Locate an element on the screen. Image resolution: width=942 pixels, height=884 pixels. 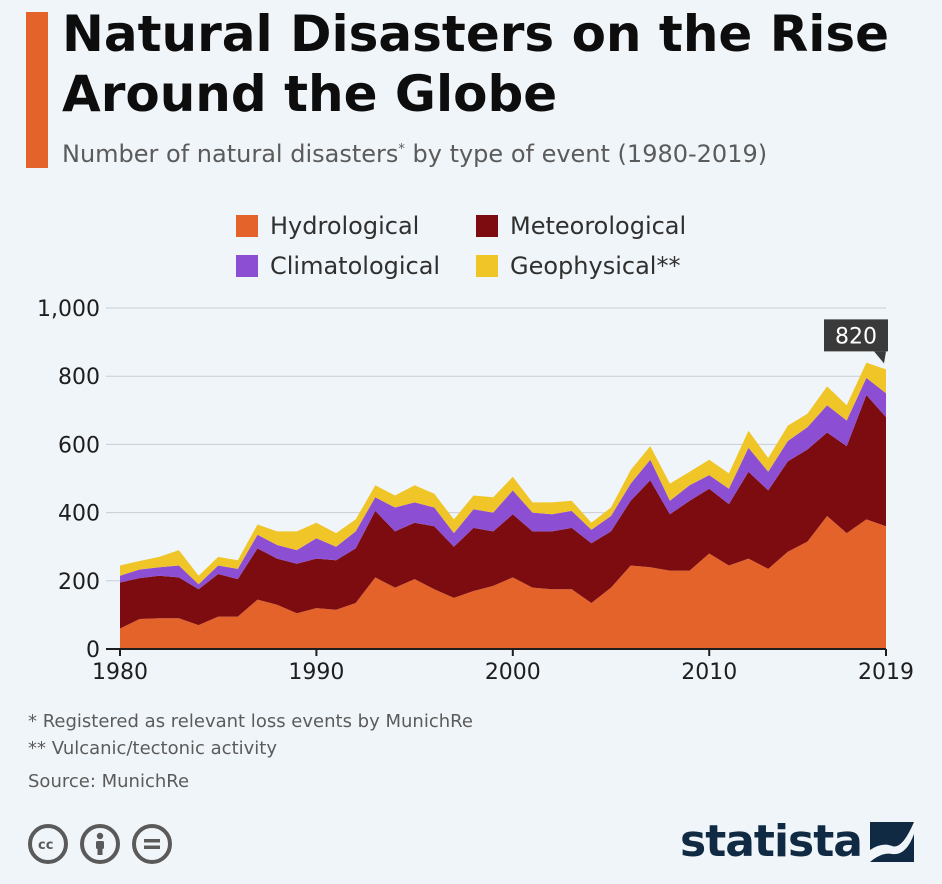
legend-item-climatological: Climatological is located at coordinates (356, 266).